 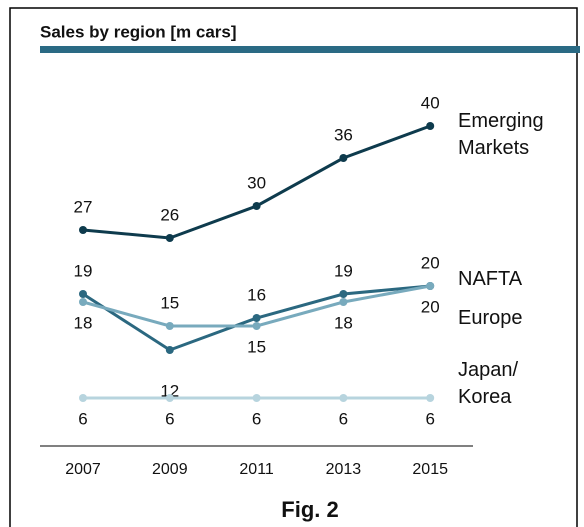 I want to click on x-tick-label: 2013, so click(x=344, y=469).